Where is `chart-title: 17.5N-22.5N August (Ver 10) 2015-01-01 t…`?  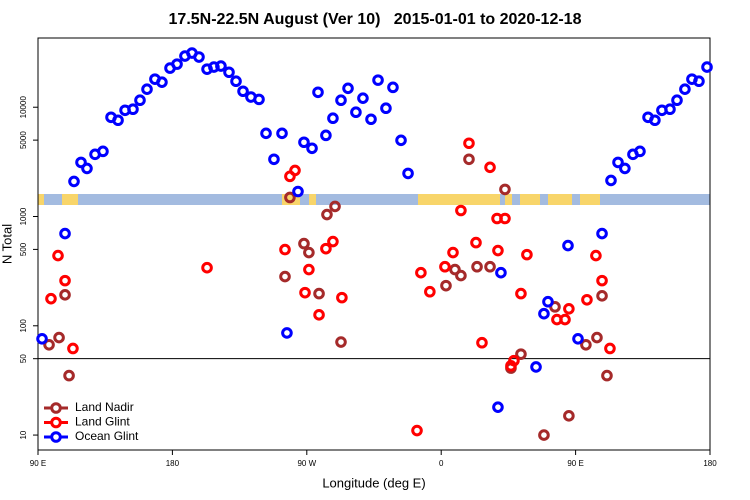
chart-title: 17.5N-22.5N August (Ver 10) 2015-01-01 t… is located at coordinates (375, 19).